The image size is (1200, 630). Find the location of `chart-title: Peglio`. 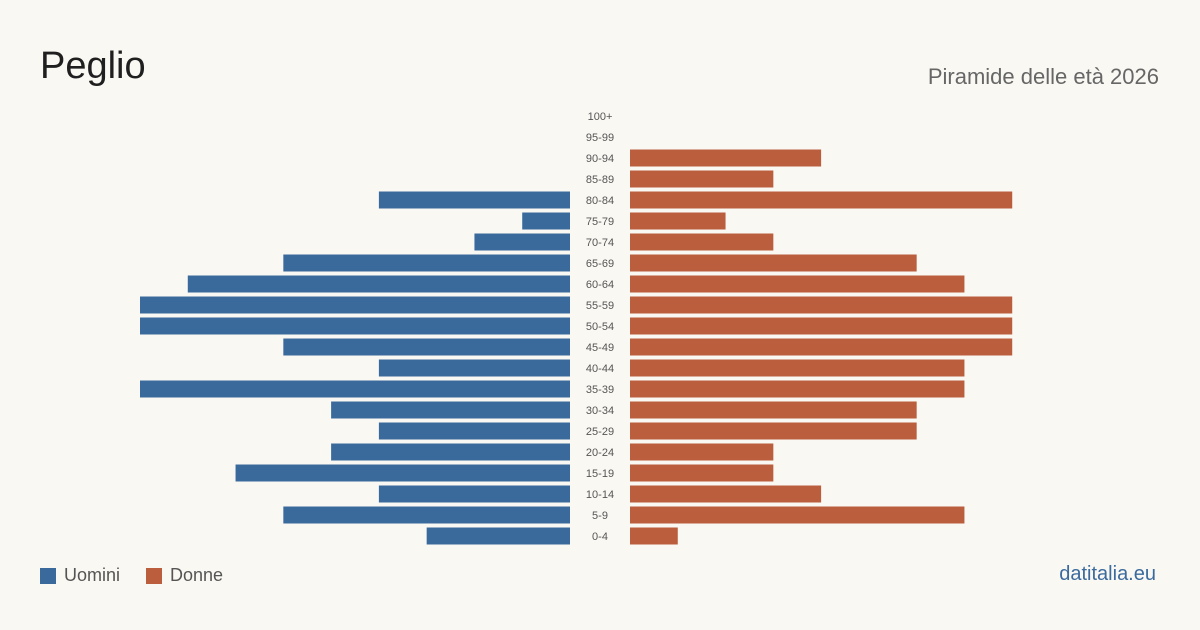

chart-title: Peglio is located at coordinates (93, 66).